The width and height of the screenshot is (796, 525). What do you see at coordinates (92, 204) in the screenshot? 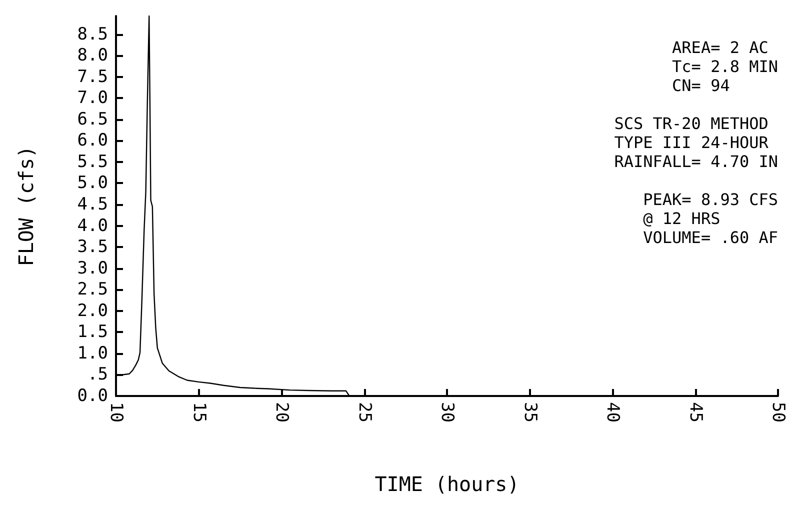
I see `y-tick-label: 4.5` at bounding box center [92, 204].